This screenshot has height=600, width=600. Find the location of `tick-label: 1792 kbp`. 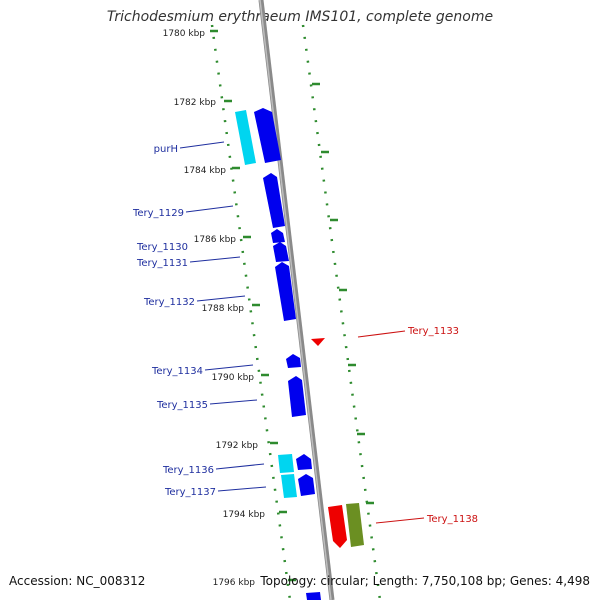

tick-label: 1792 kbp is located at coordinates (237, 446).